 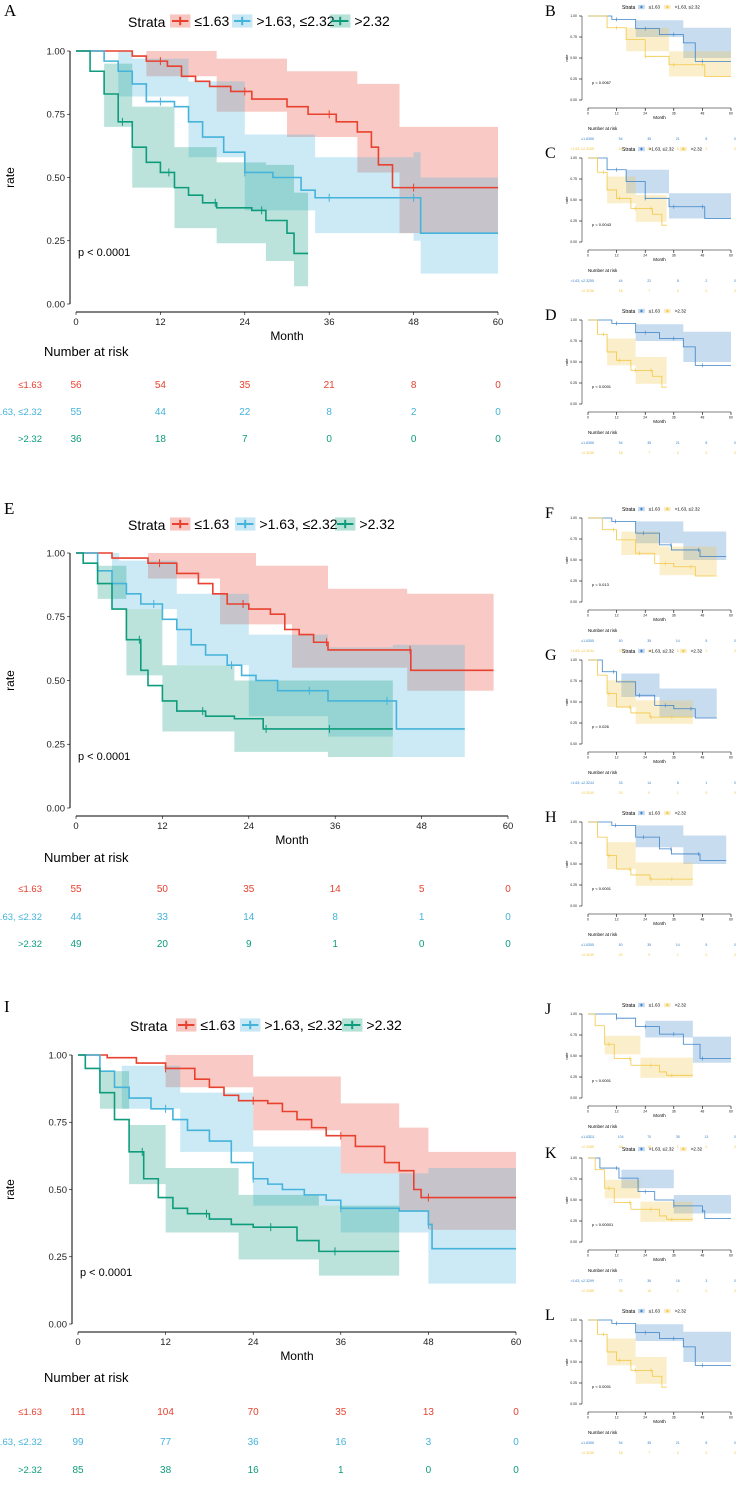 What do you see at coordinates (573, 100) in the screenshot?
I see `y-tick-label: 0.00` at bounding box center [573, 100].